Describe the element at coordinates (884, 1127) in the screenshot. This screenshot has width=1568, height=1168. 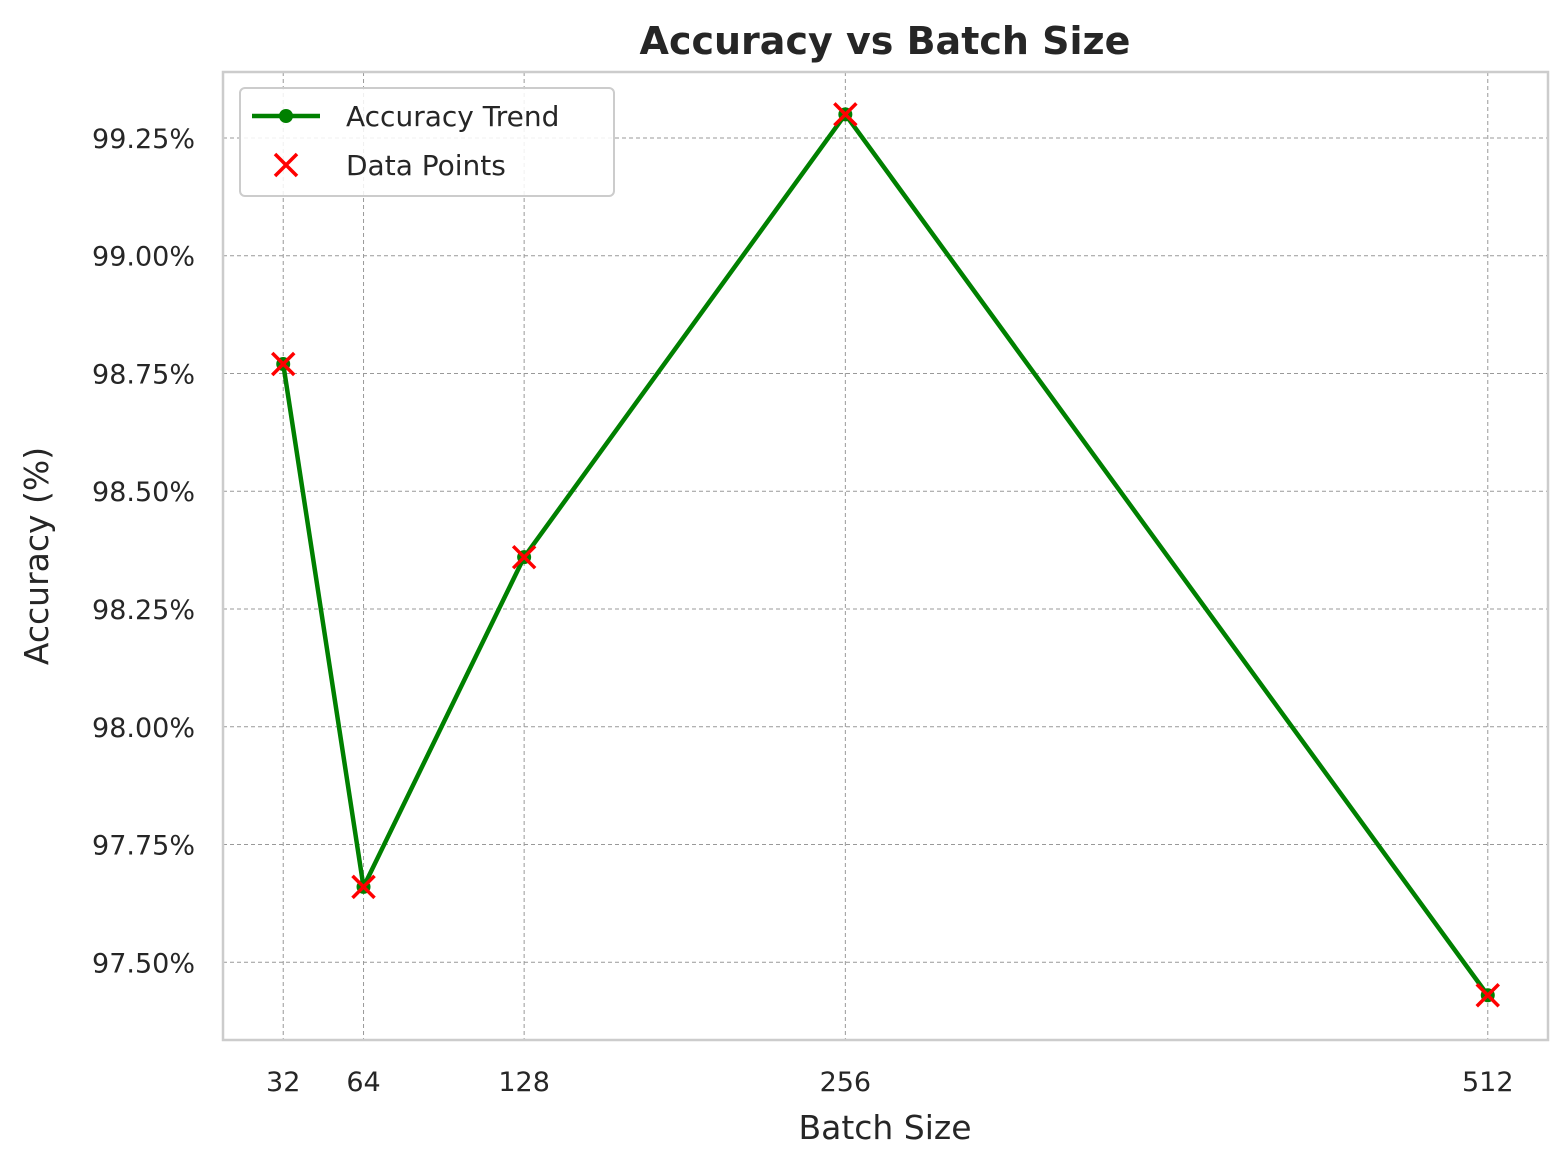
I see `x-axis-label: Batch Size` at that location.